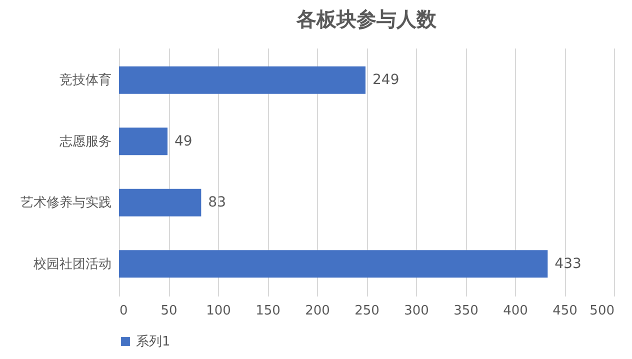  What do you see at coordinates (568, 264) in the screenshot?
I see `data-label: 433` at bounding box center [568, 264].